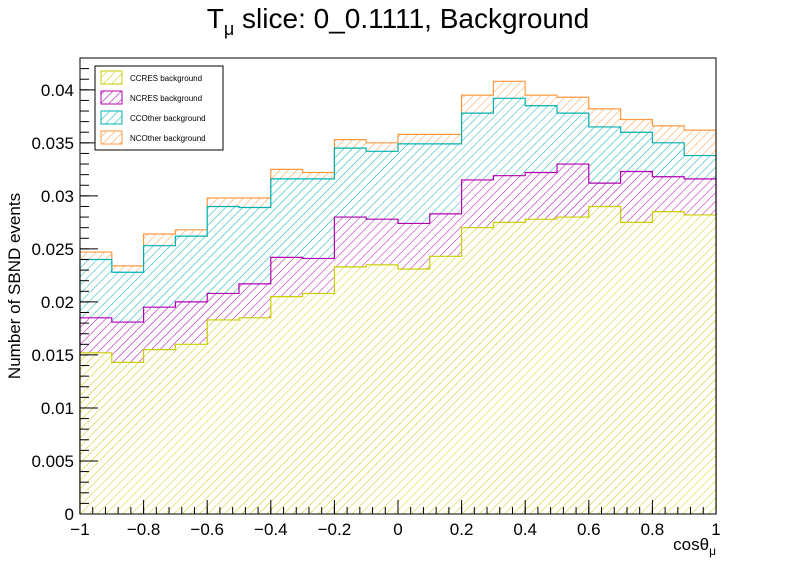  Describe the element at coordinates (397, 529) in the screenshot. I see `x-tick-label: 0` at that location.